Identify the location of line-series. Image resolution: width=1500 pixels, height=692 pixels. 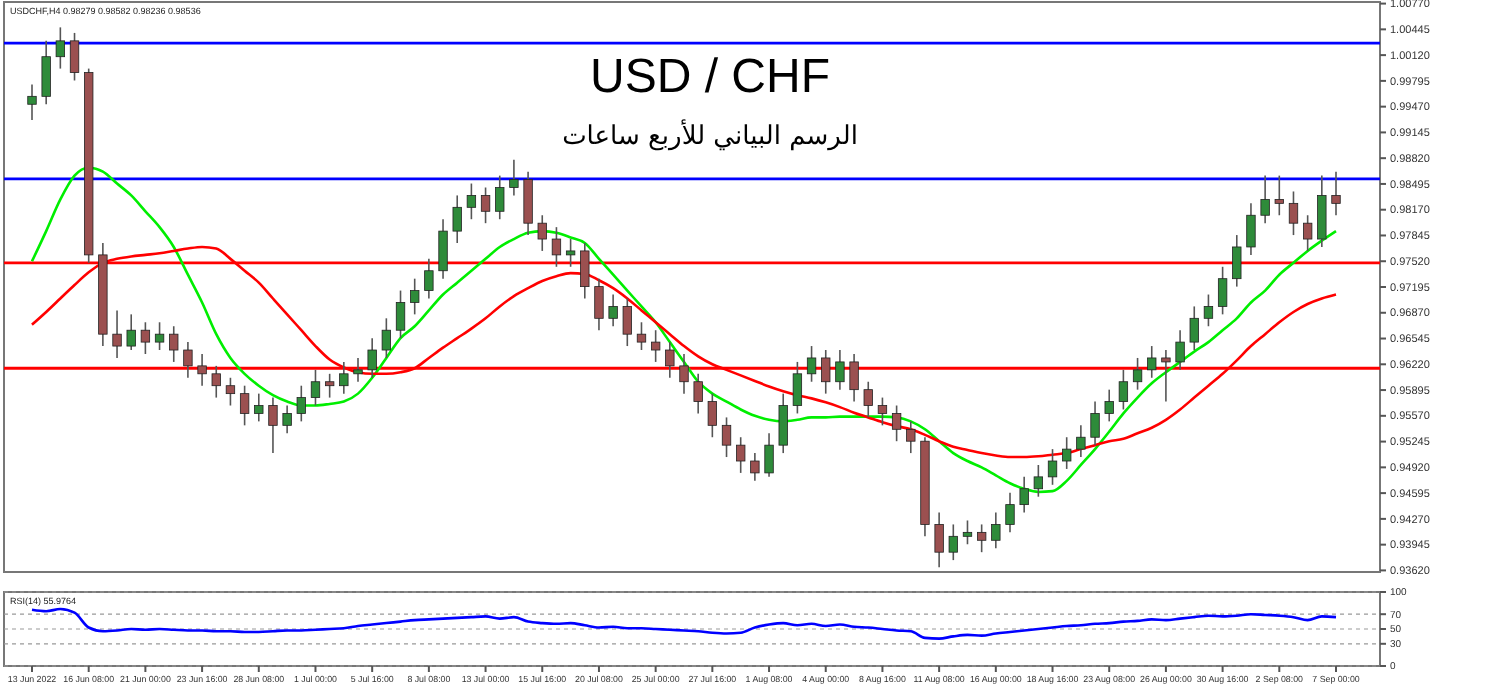
(684, 623).